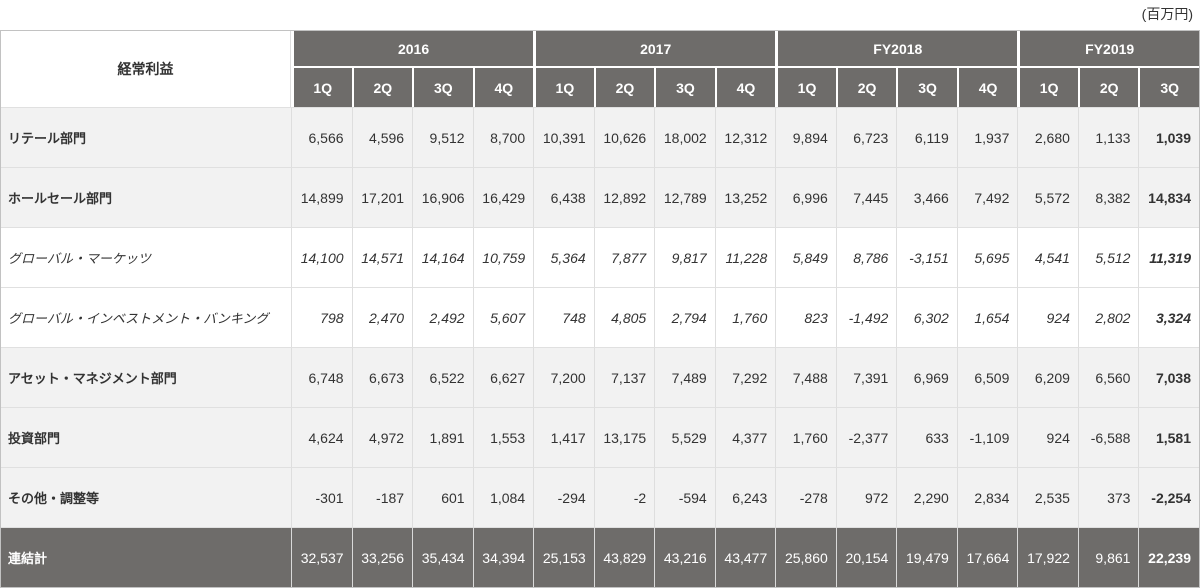  Describe the element at coordinates (866, 257) in the screenshot. I see `value-cell: 8,786` at that location.